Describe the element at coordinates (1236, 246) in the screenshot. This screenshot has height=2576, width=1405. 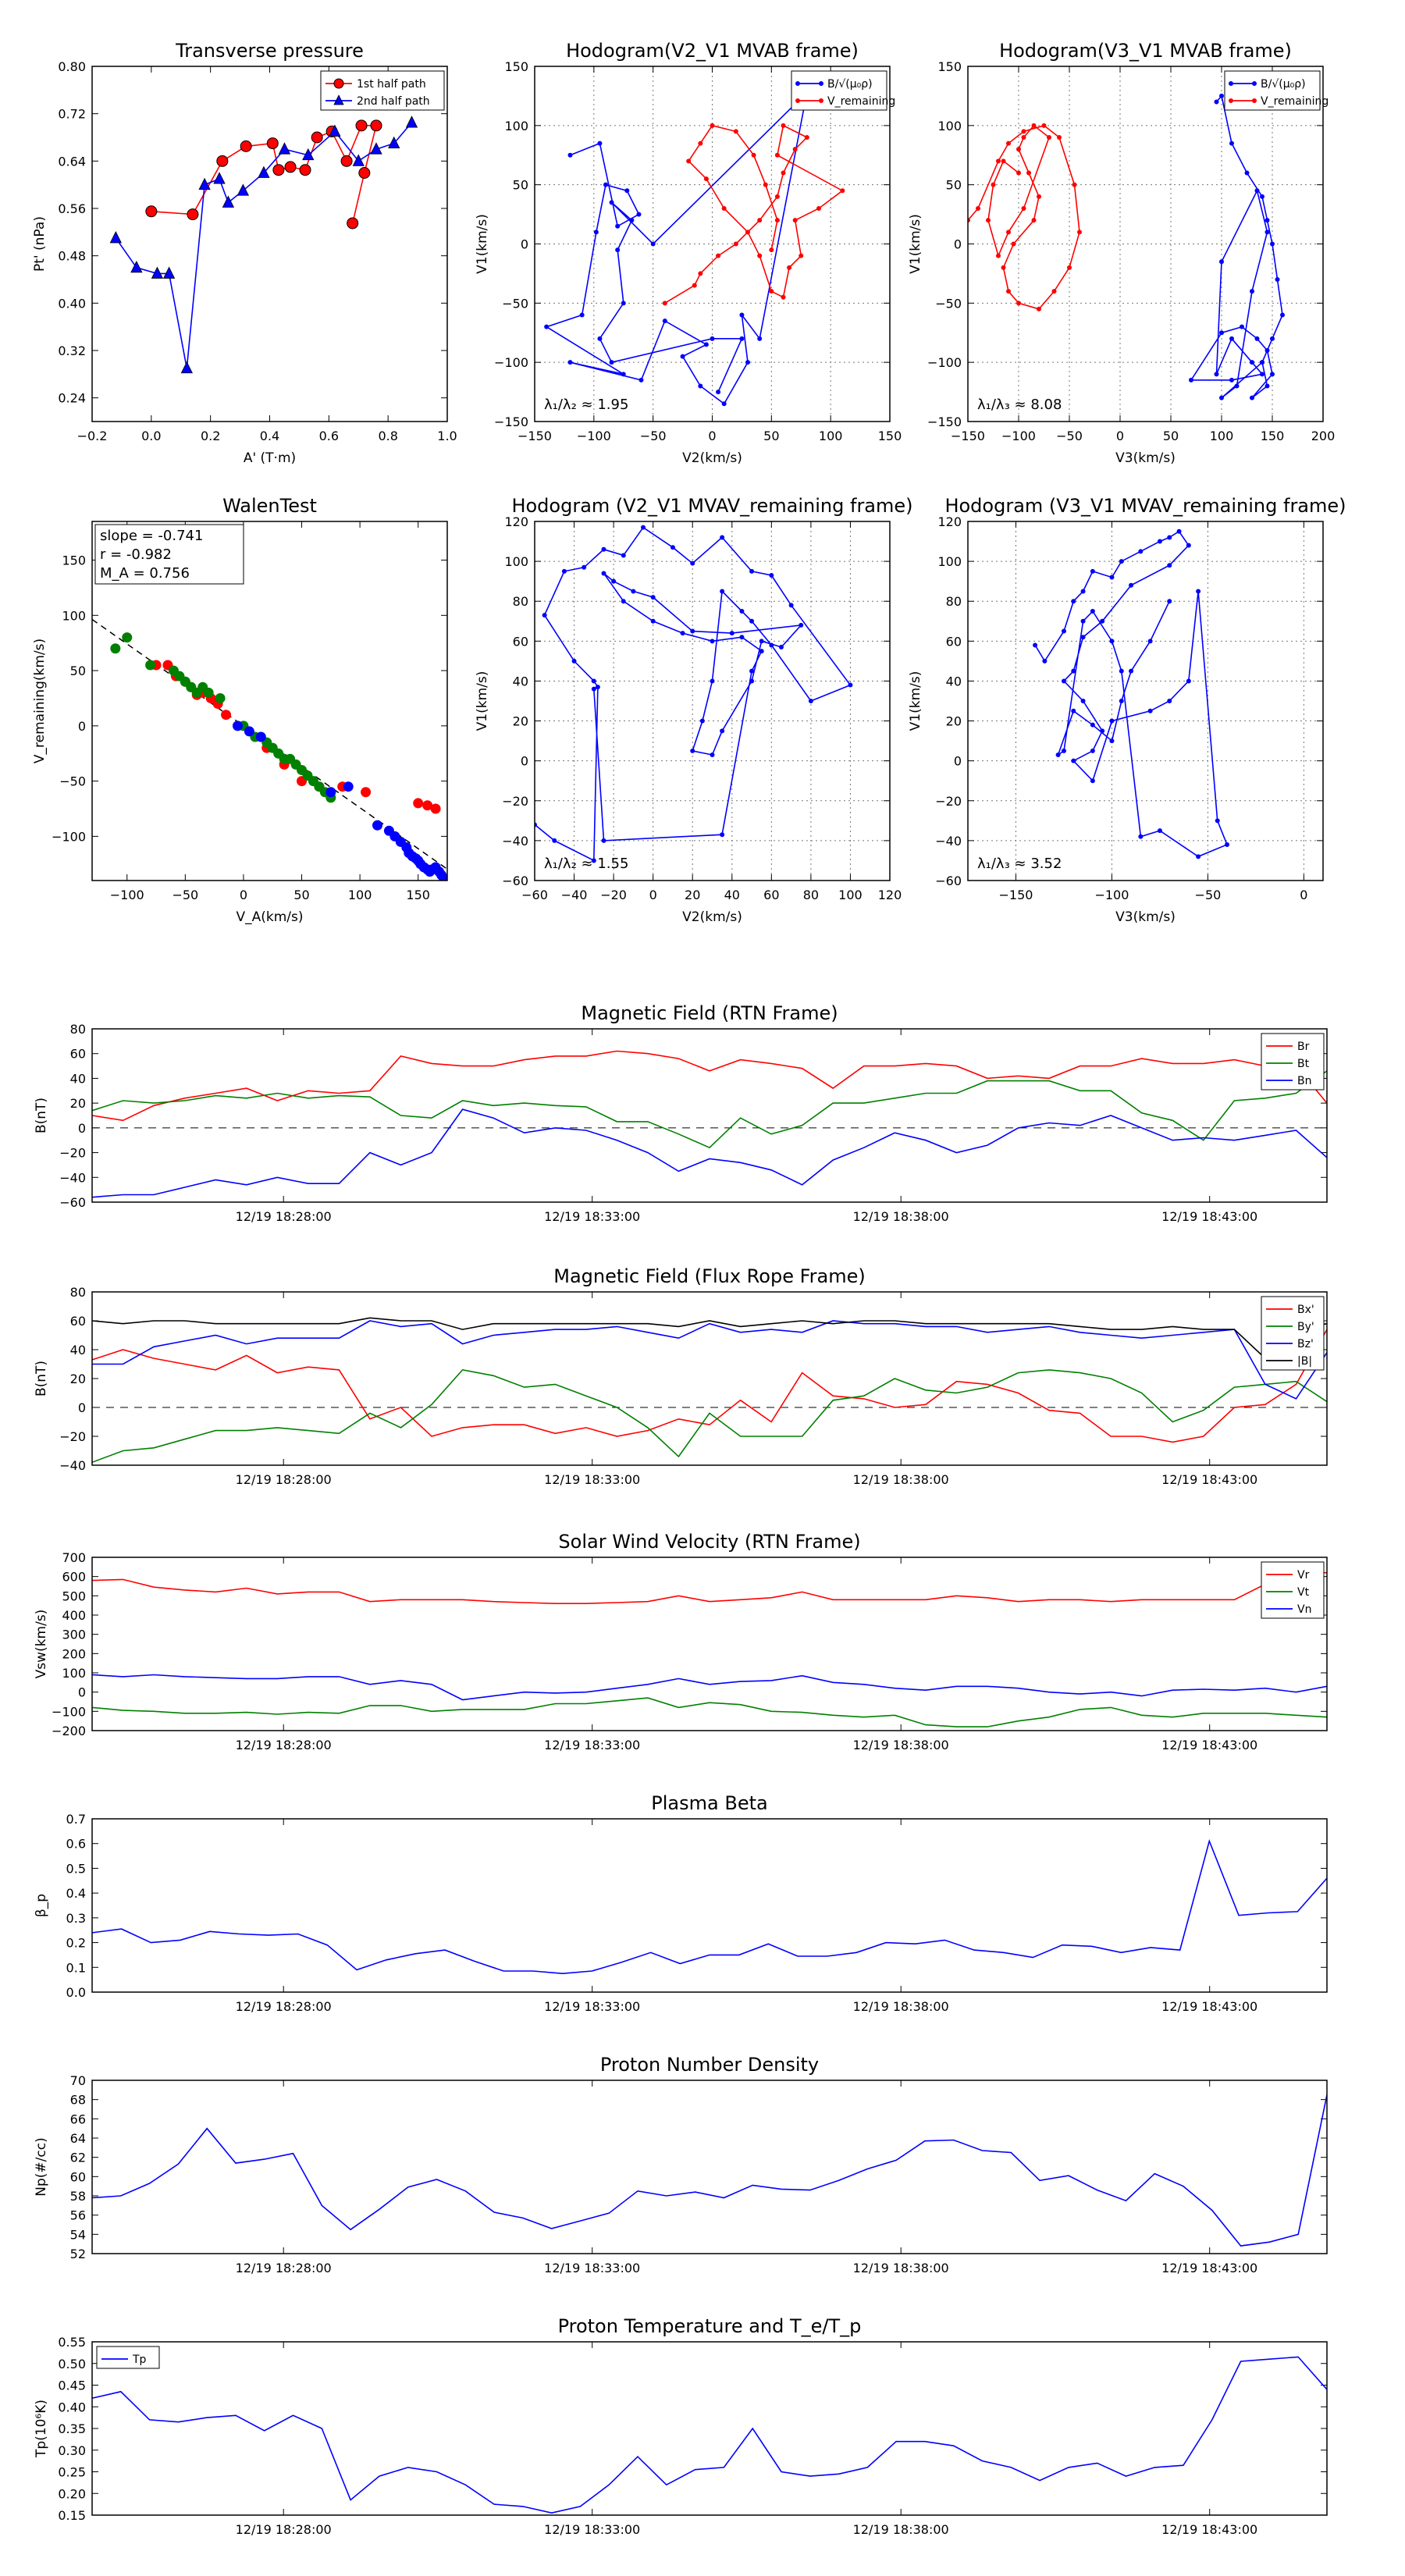
I see `series-line-B/√(μ₀ρ)` at that location.